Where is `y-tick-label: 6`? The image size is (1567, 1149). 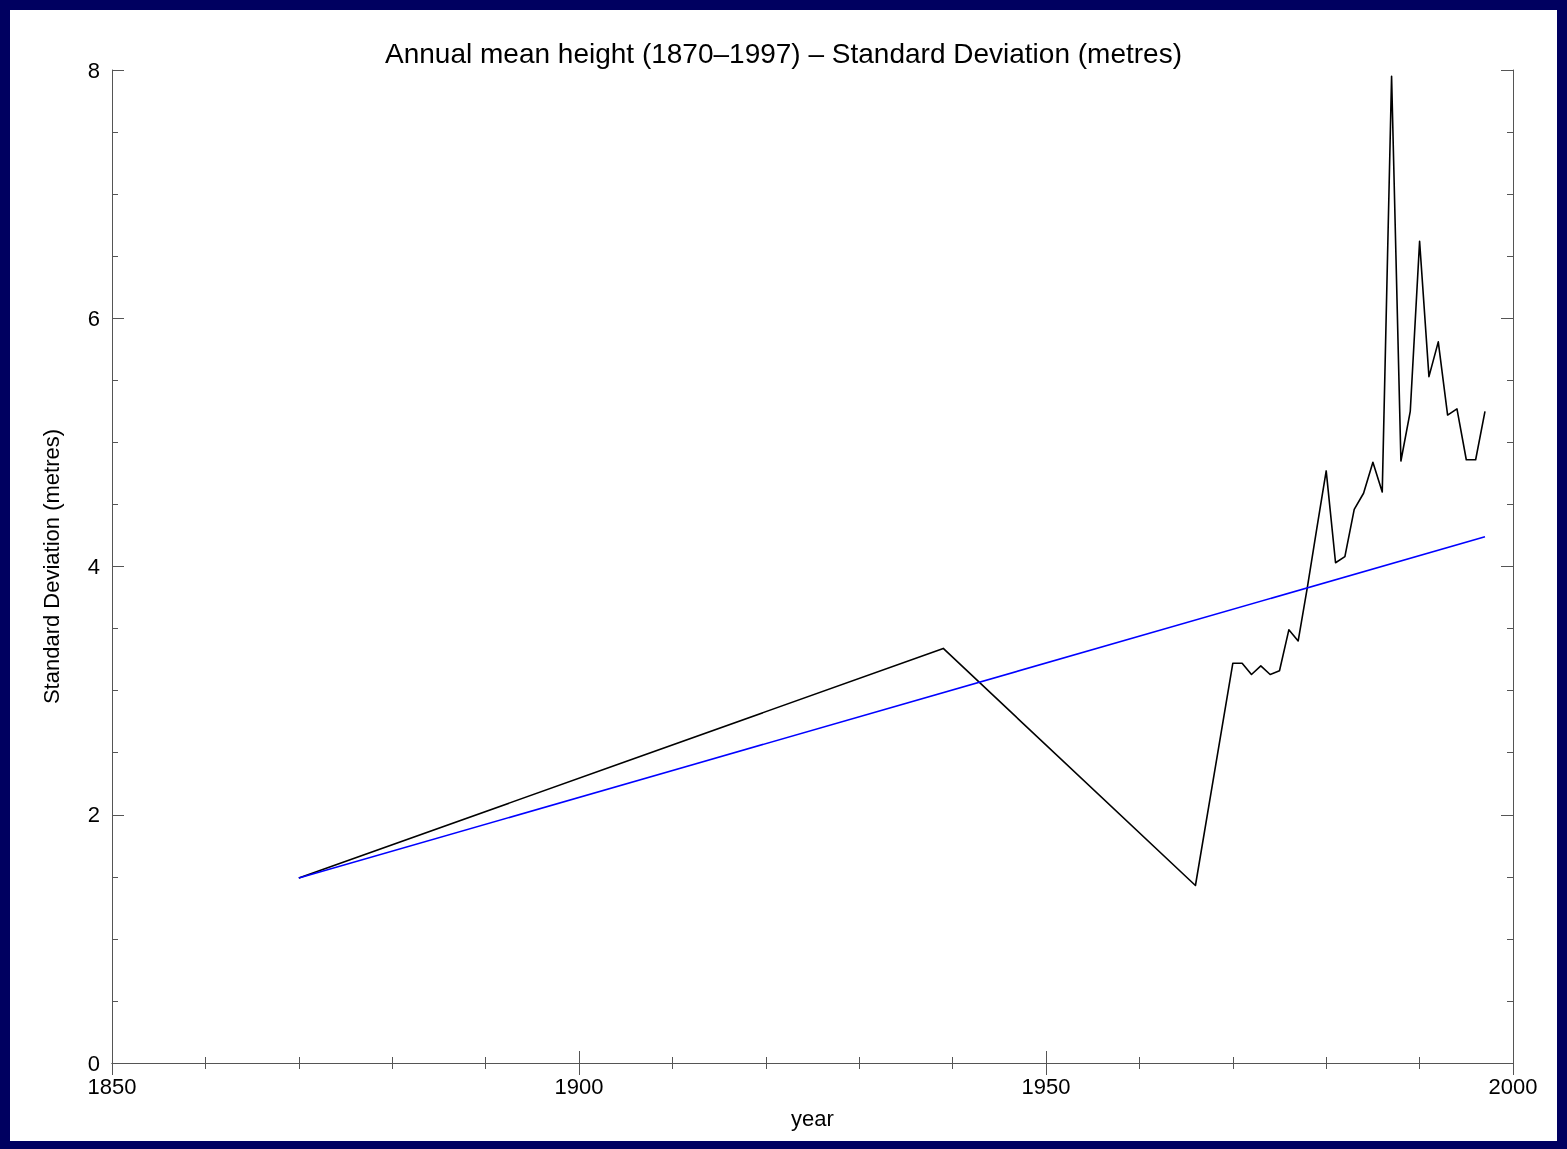
y-tick-label: 6 is located at coordinates (93, 318).